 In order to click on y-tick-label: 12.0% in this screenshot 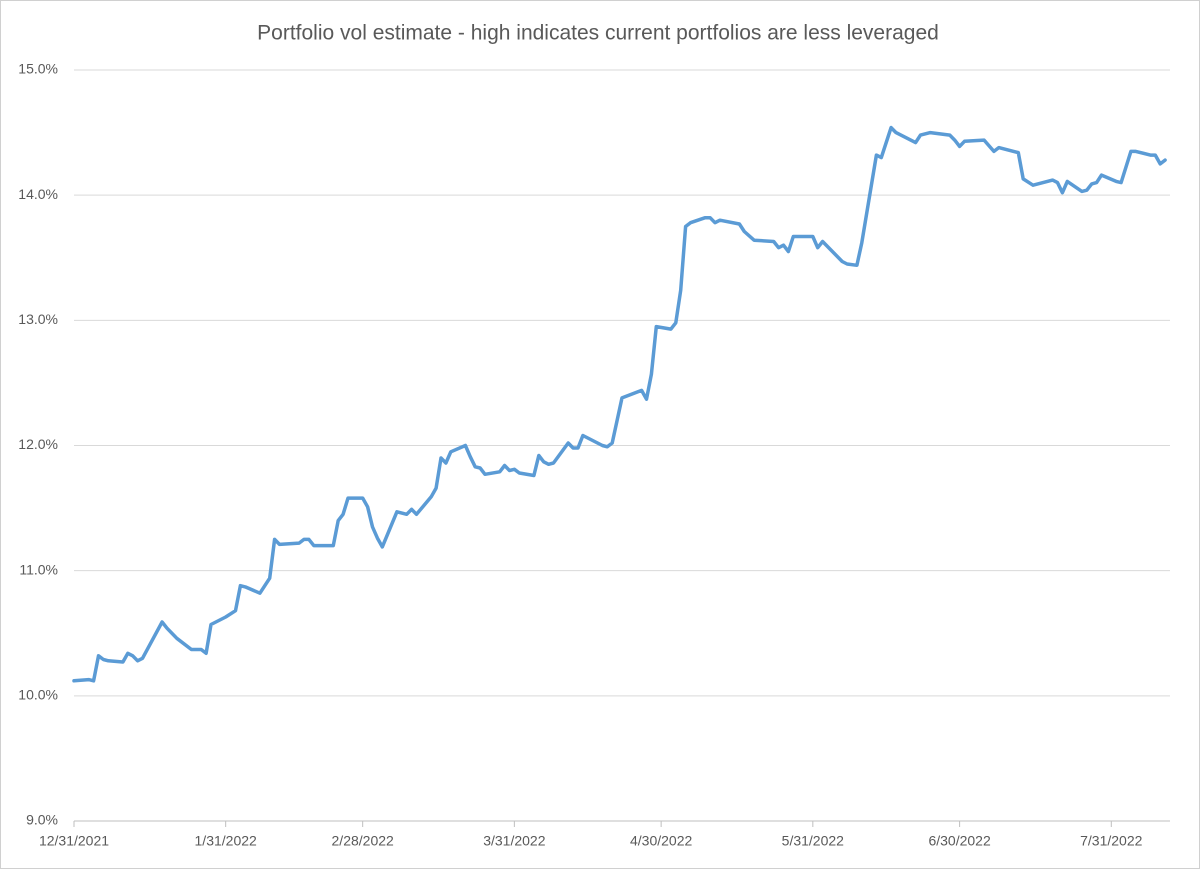, I will do `click(38, 444)`.